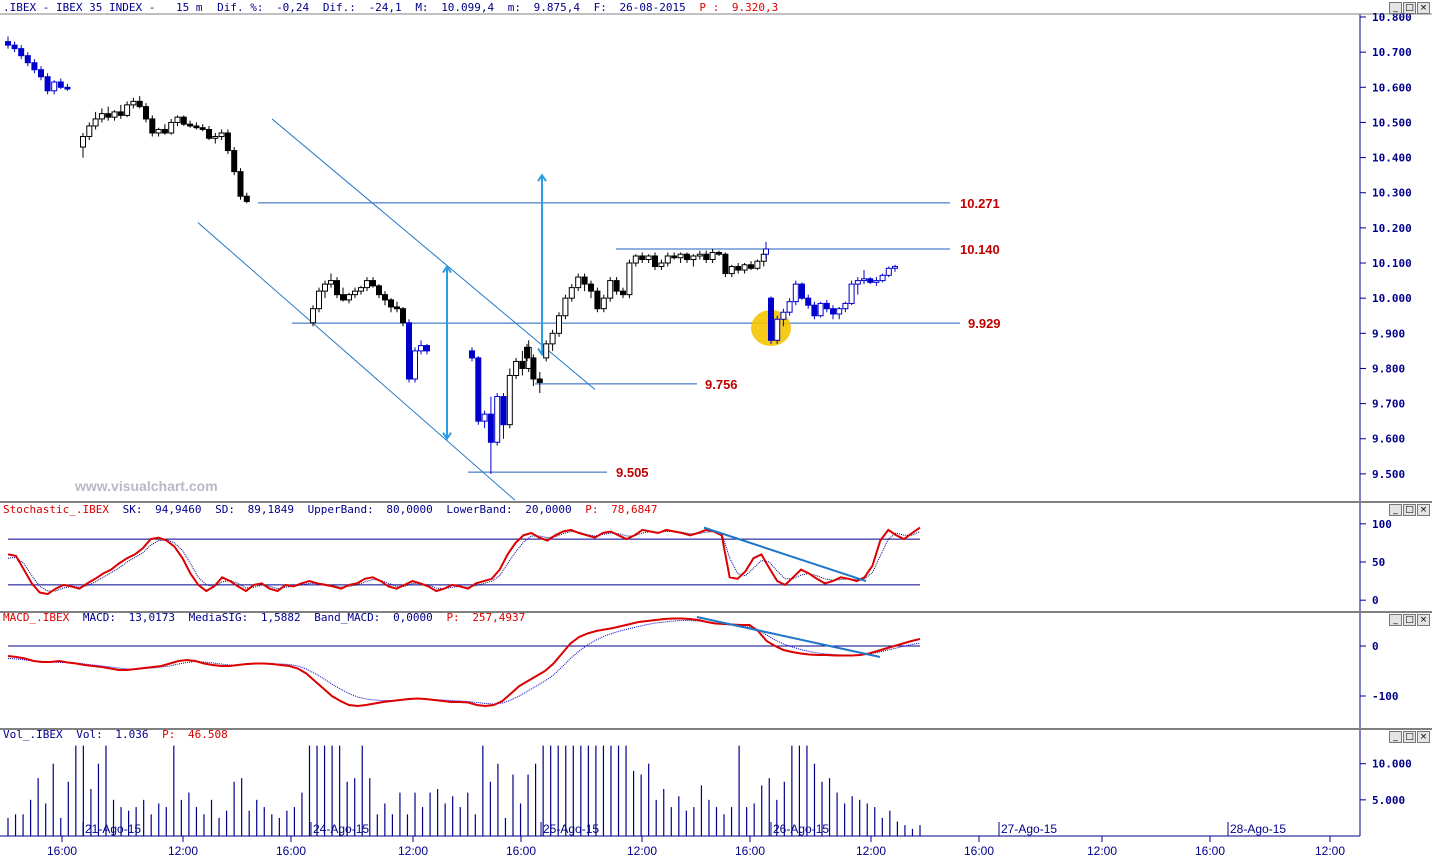  Describe the element at coordinates (1395, 8) in the screenshot. I see `price-minimize-button: _` at that location.